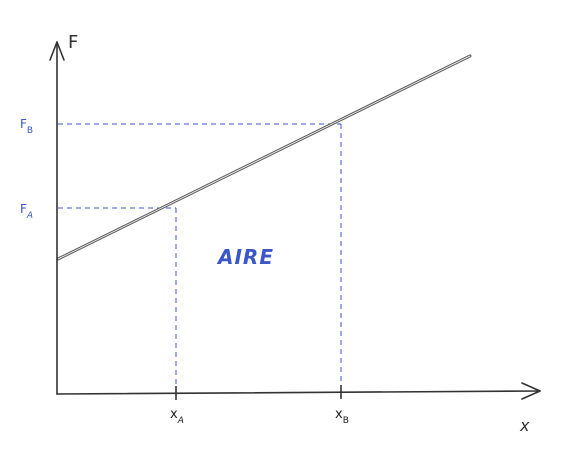 This screenshot has height=456, width=582. What do you see at coordinates (524, 425) in the screenshot?
I see `x-axis-label: x` at bounding box center [524, 425].